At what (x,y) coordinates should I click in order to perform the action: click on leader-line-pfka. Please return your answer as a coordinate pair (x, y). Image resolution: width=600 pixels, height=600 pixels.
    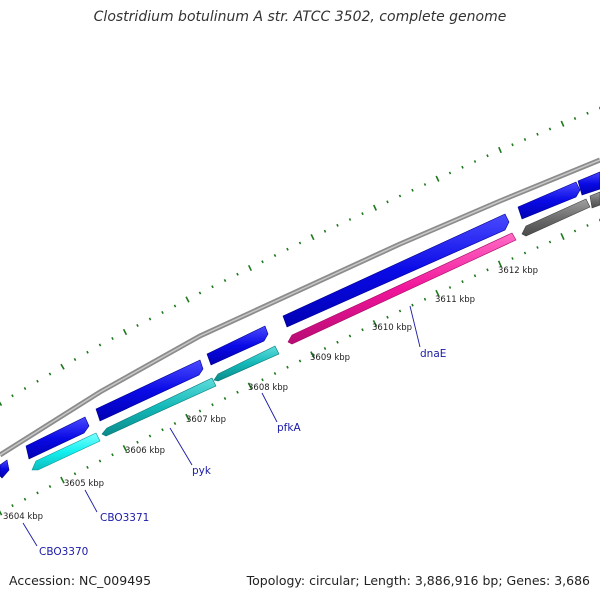
    Looking at the image, I should click on (269, 407).